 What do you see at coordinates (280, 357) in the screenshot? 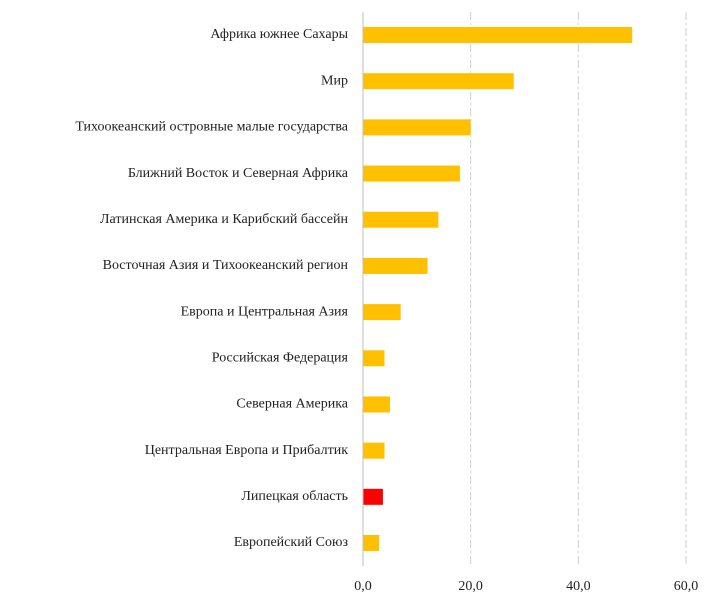
I see `y-tick-label: Российская Федерация` at bounding box center [280, 357].